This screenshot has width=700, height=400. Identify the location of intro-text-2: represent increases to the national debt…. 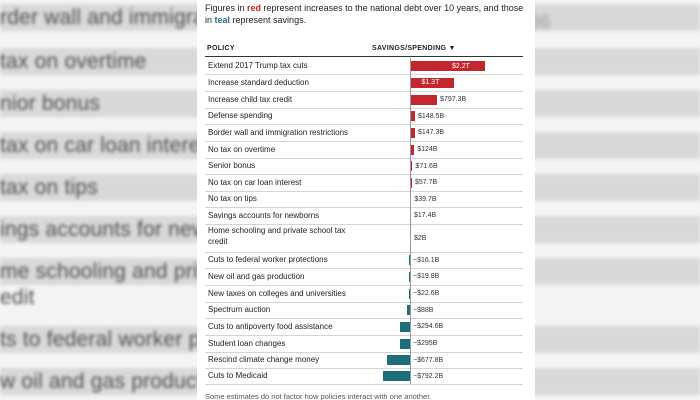
(364, 14).